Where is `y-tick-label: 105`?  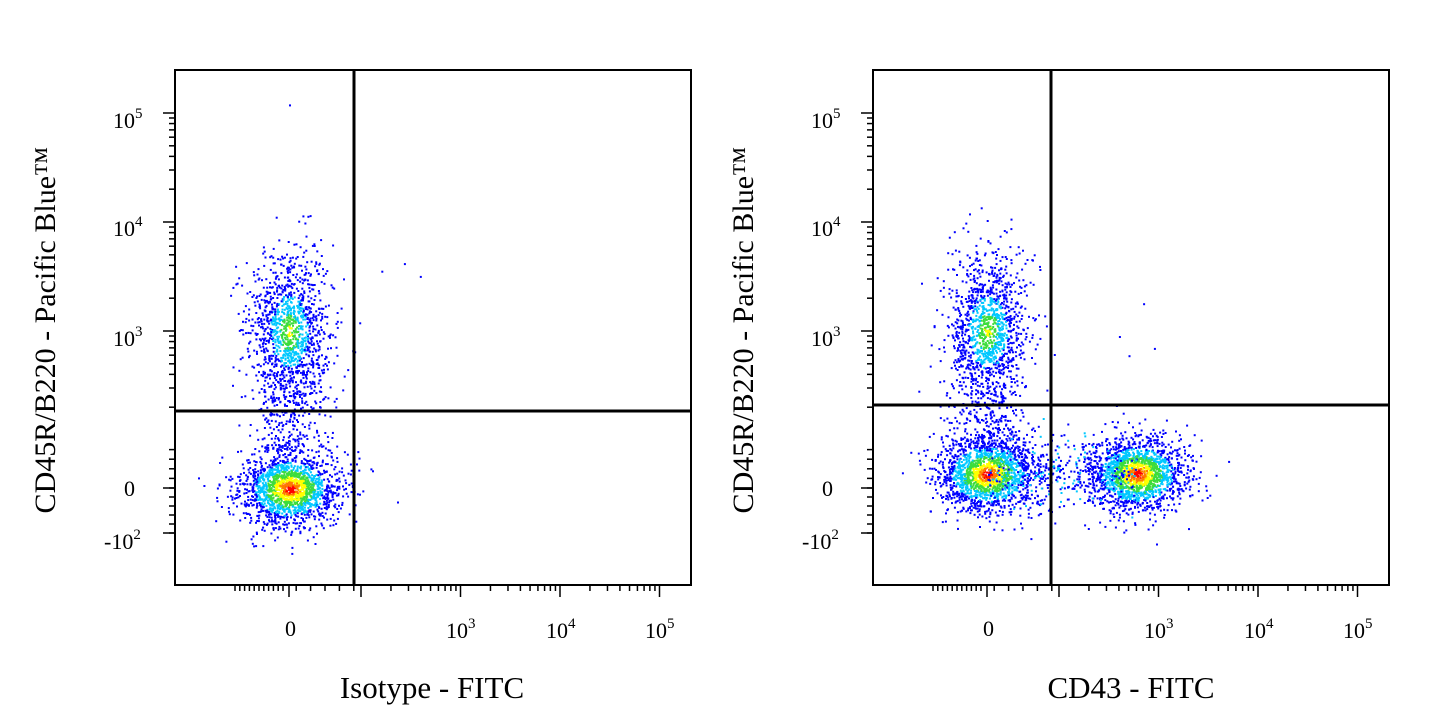 y-tick-label: 105 is located at coordinates (128, 119).